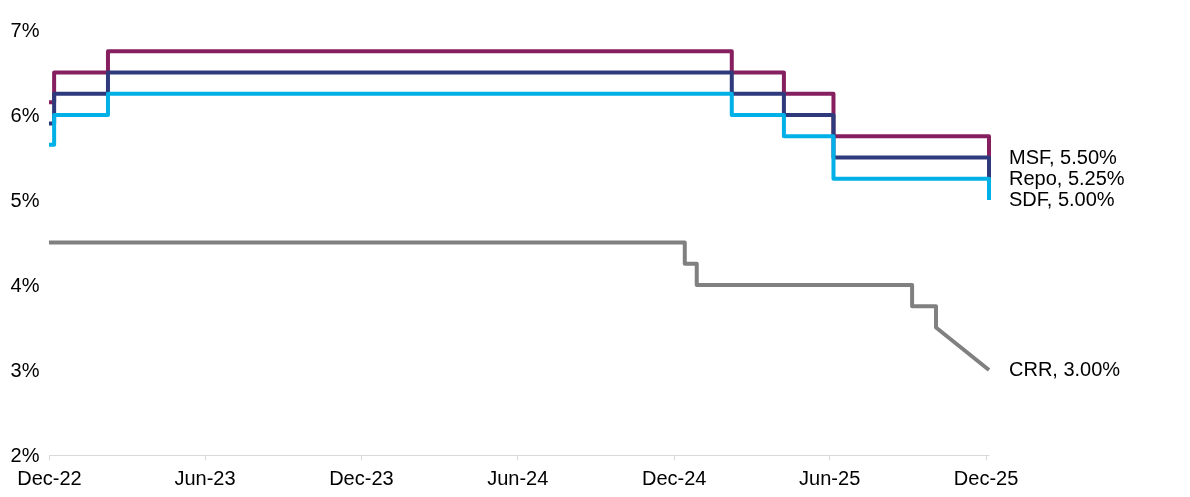 Image resolution: width=1190 pixels, height=497 pixels. Describe the element at coordinates (25, 369) in the screenshot. I see `y-tick-label: 3%` at that location.